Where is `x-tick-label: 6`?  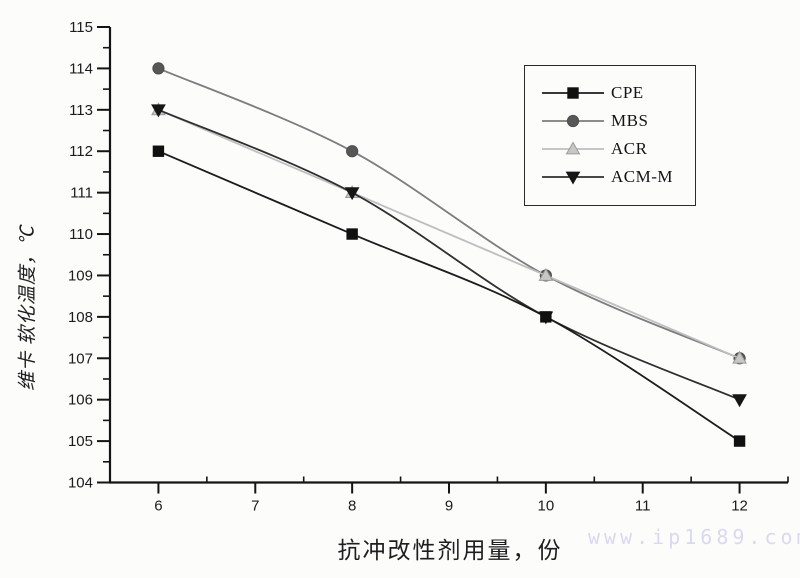 x-tick-label: 6 is located at coordinates (158, 506).